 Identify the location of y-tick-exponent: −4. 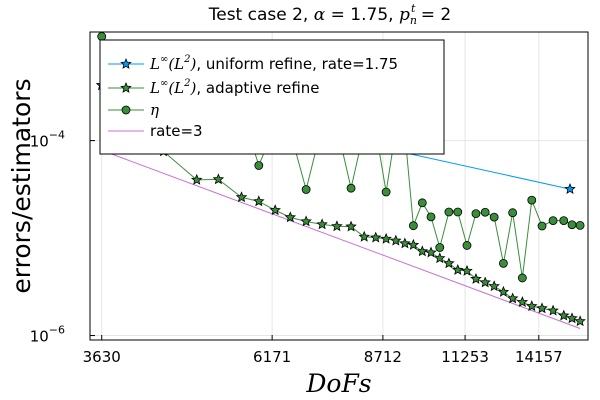
(57, 135).